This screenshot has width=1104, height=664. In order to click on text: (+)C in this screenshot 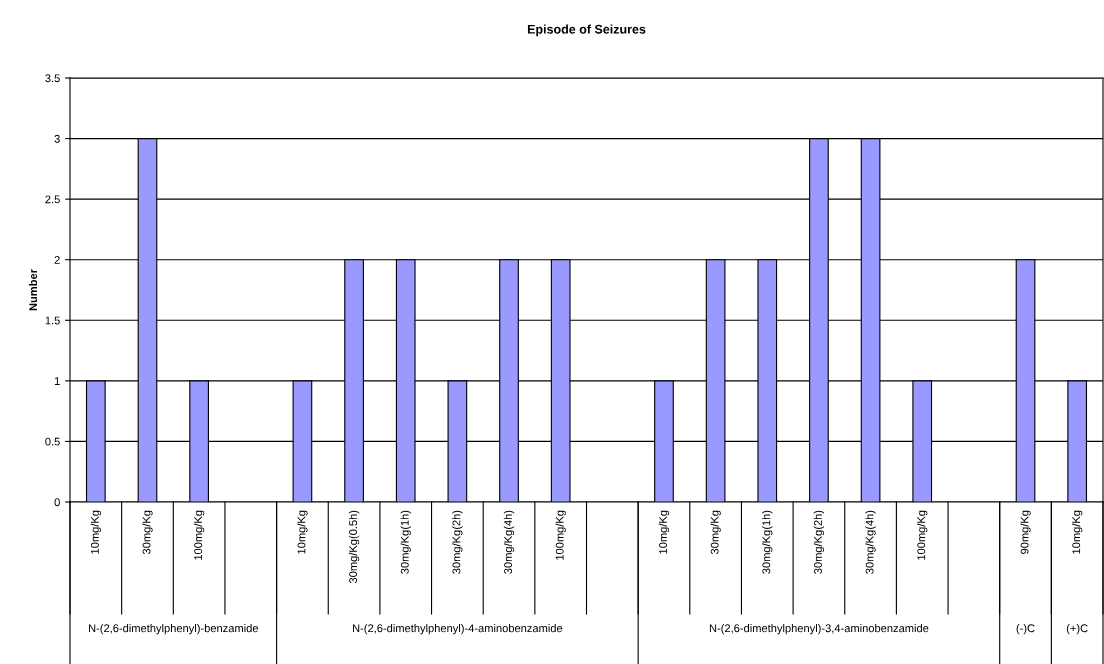, I will do `click(1077, 629)`.